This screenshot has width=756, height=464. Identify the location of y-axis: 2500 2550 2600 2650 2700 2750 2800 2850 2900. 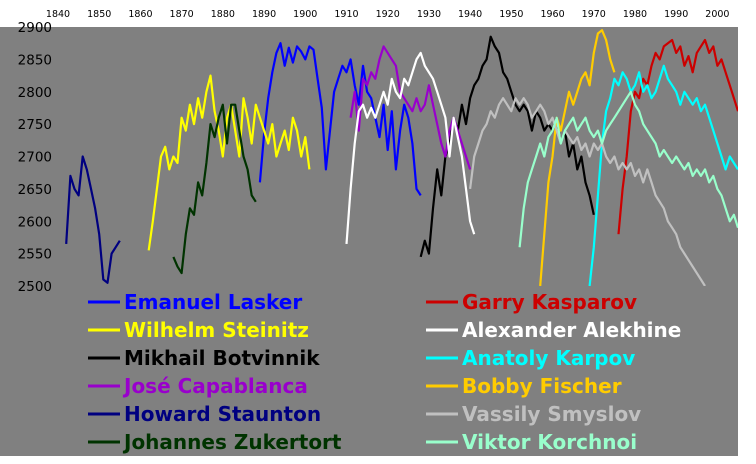
(35, 157).